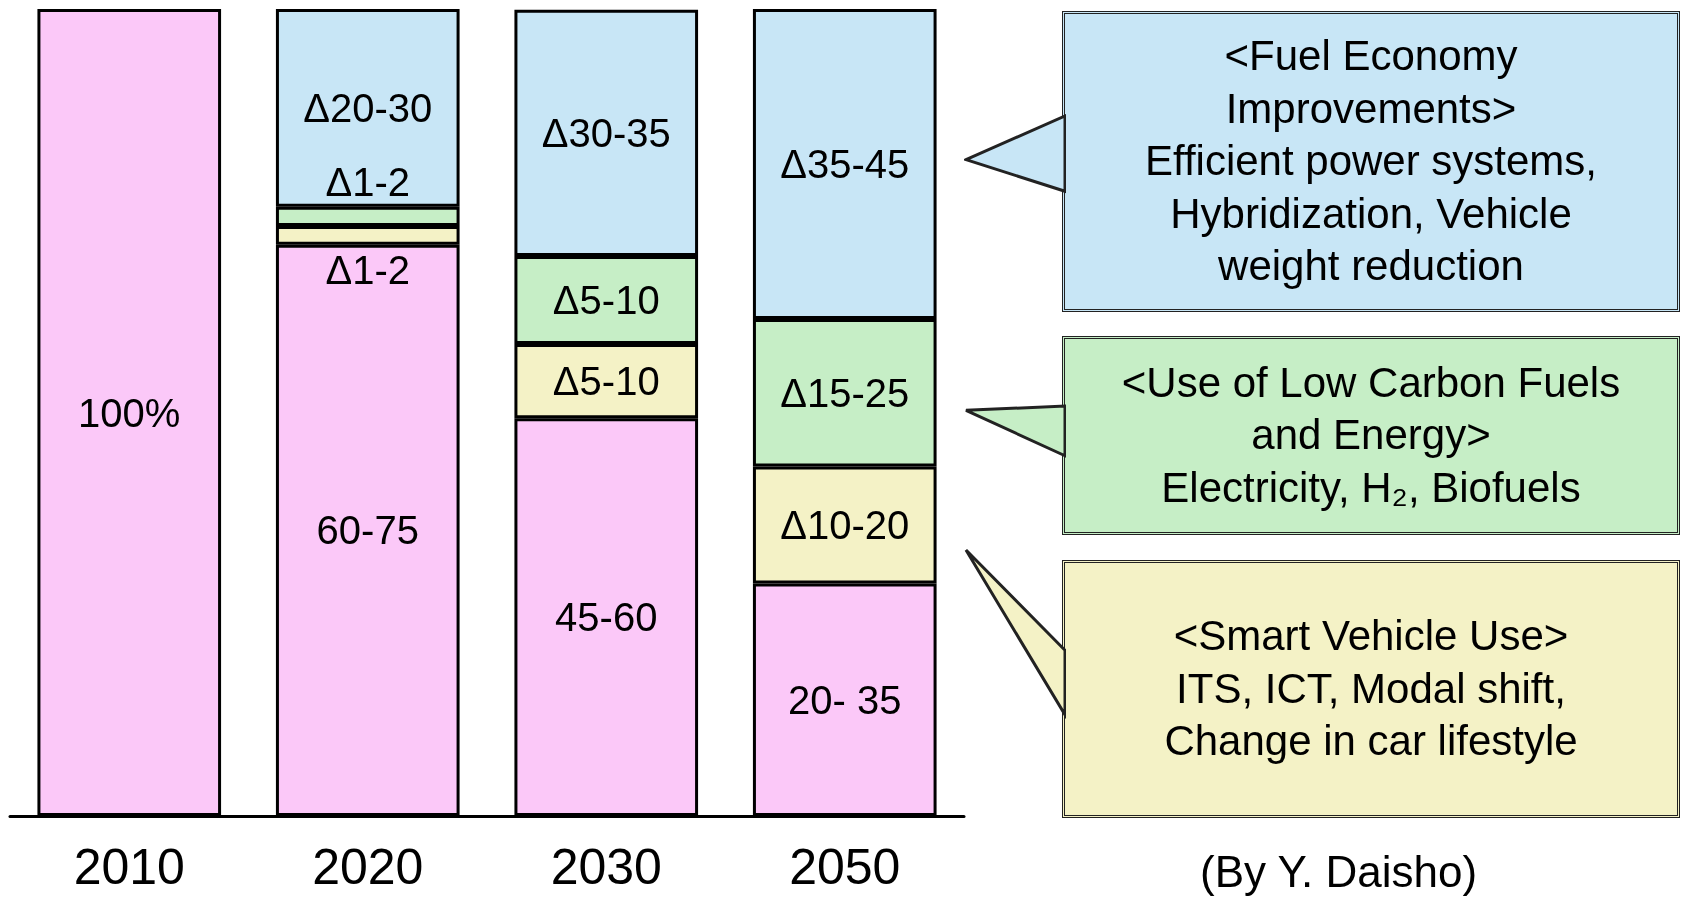 The width and height of the screenshot is (1687, 903). Describe the element at coordinates (606, 867) in the screenshot. I see `x-tick-label: 2030` at that location.